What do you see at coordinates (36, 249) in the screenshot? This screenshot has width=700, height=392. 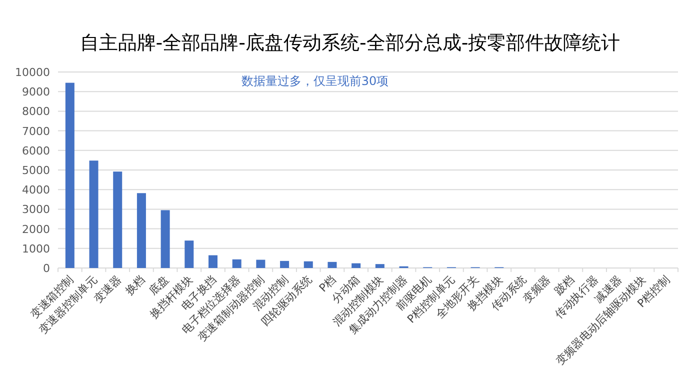 I see `y-tick-label: 1000` at bounding box center [36, 249].